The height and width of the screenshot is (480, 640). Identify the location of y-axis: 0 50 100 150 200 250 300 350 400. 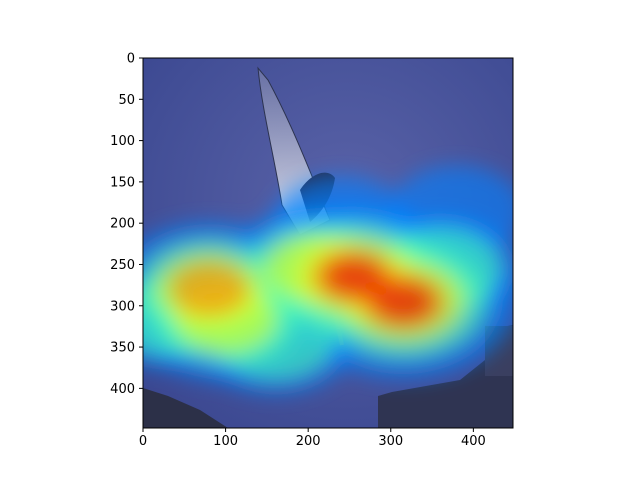
(126, 224).